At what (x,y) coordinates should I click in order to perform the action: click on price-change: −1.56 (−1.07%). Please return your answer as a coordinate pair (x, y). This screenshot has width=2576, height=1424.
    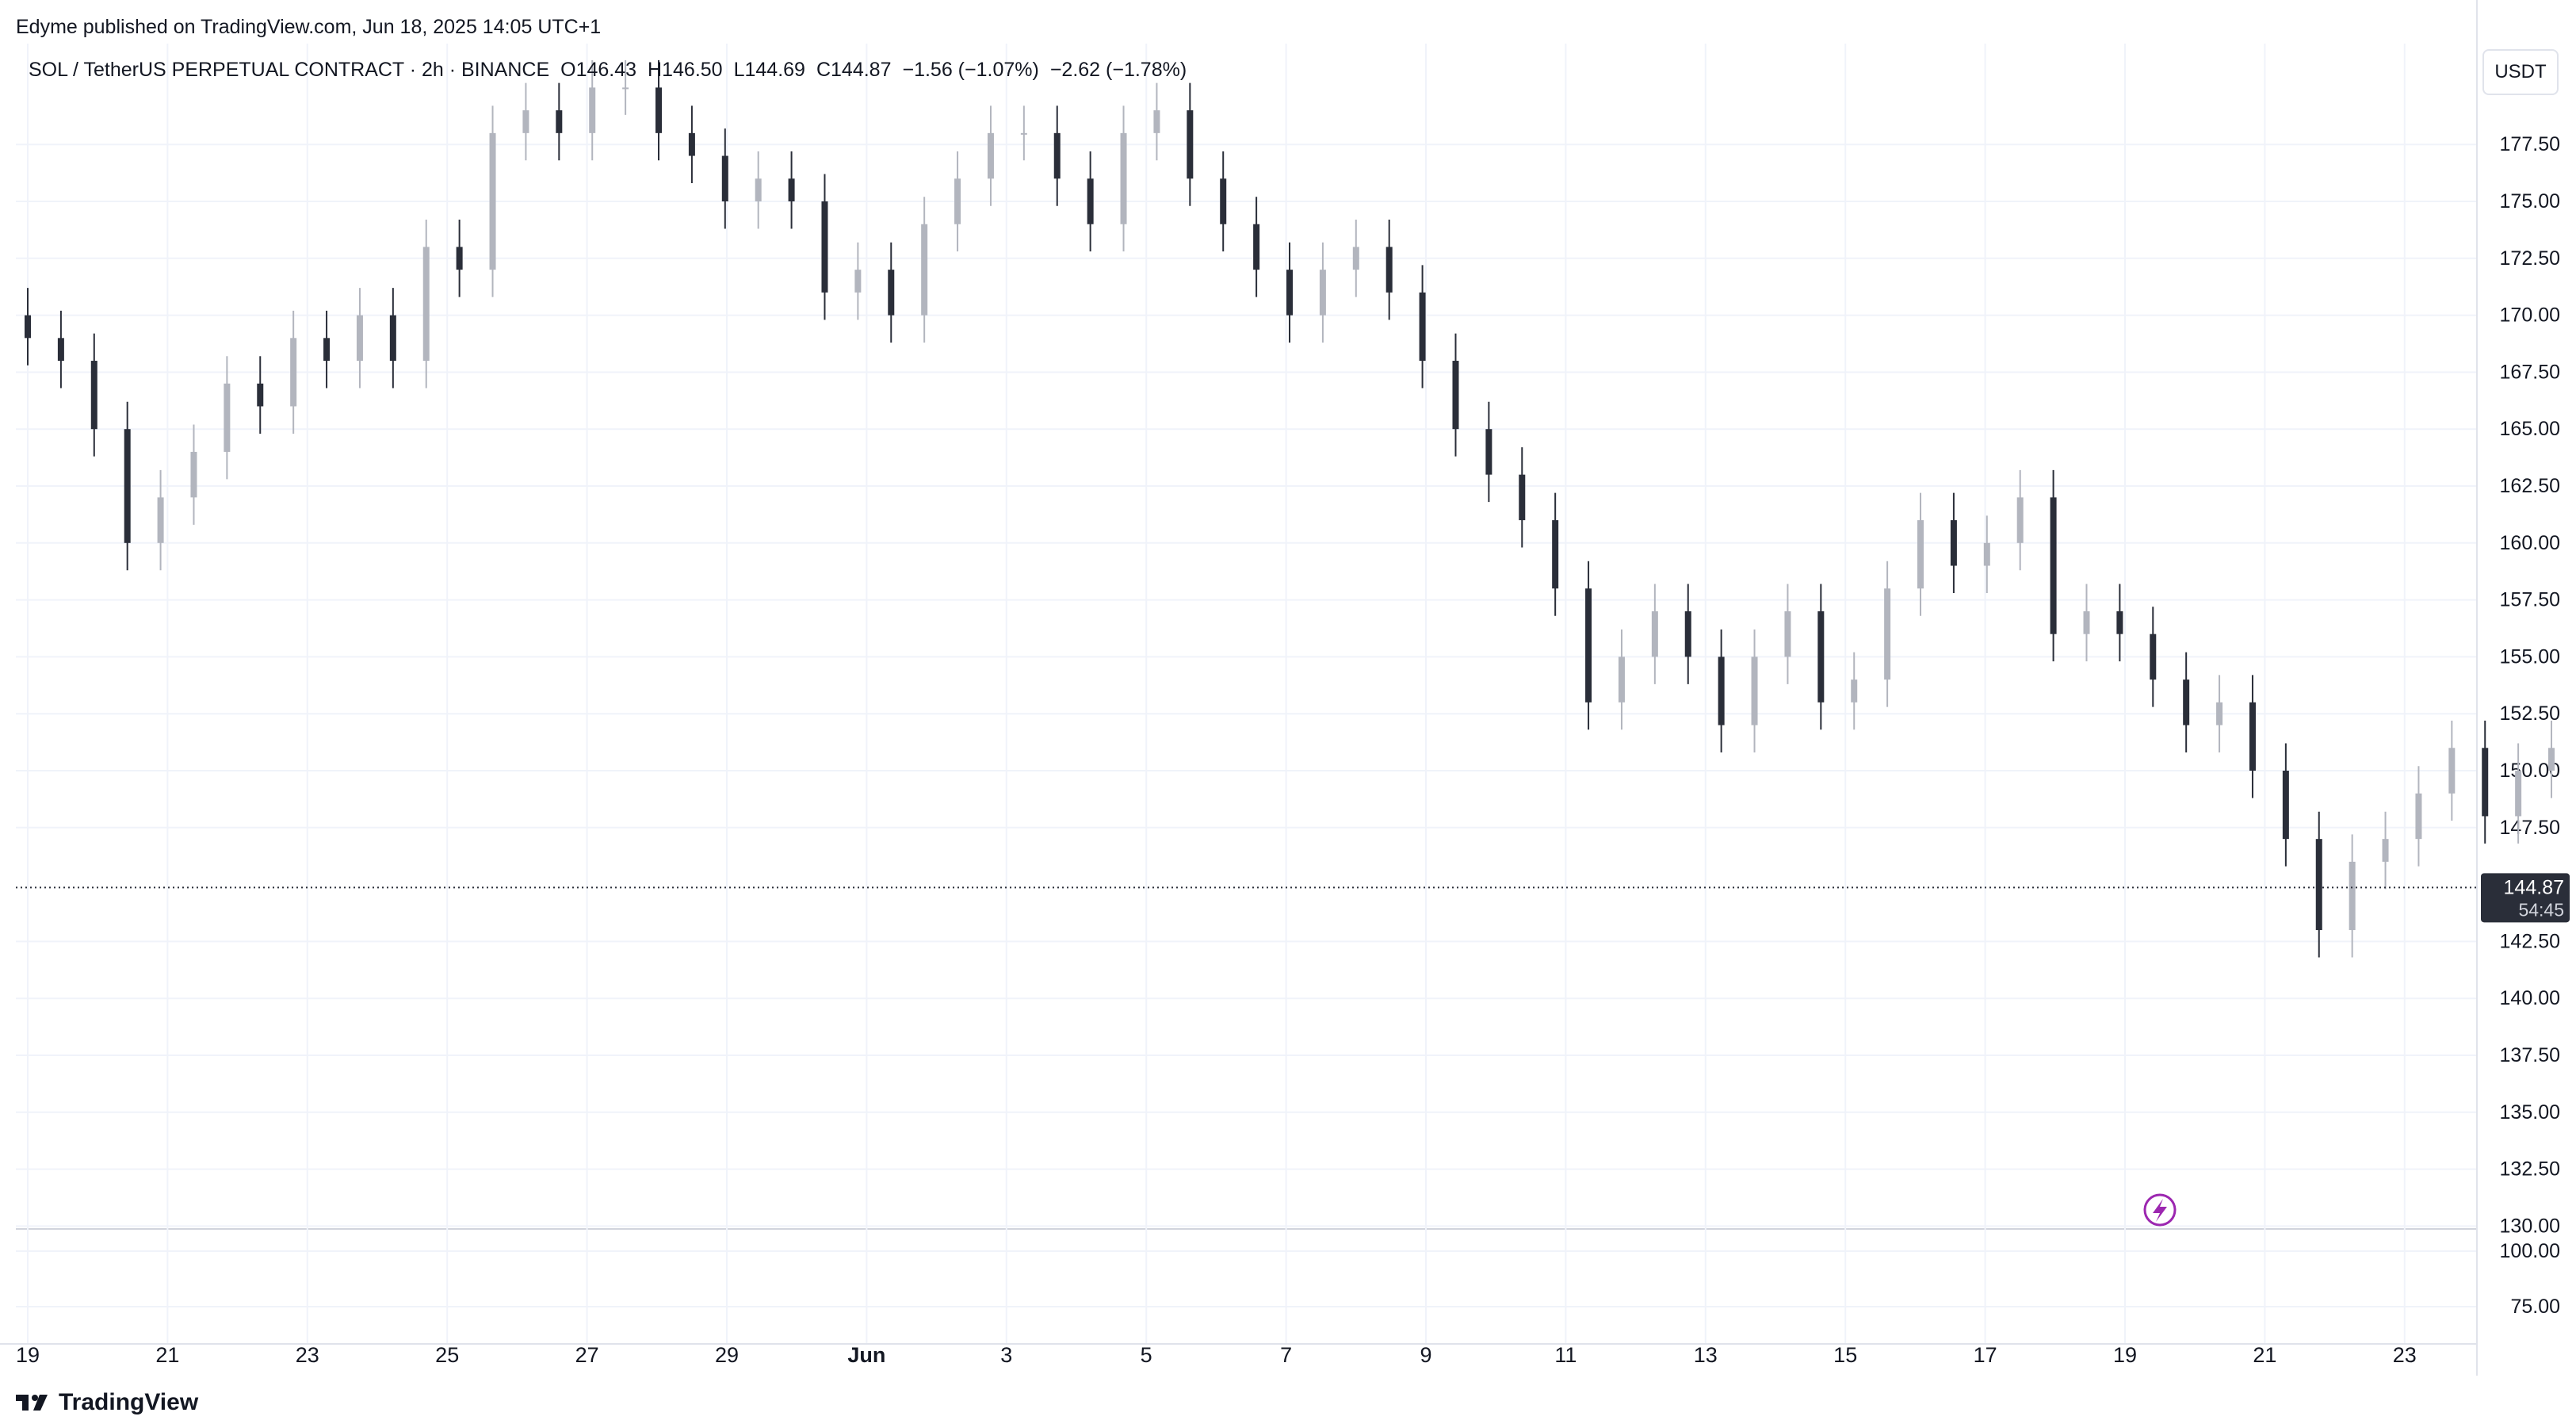
    Looking at the image, I should click on (970, 70).